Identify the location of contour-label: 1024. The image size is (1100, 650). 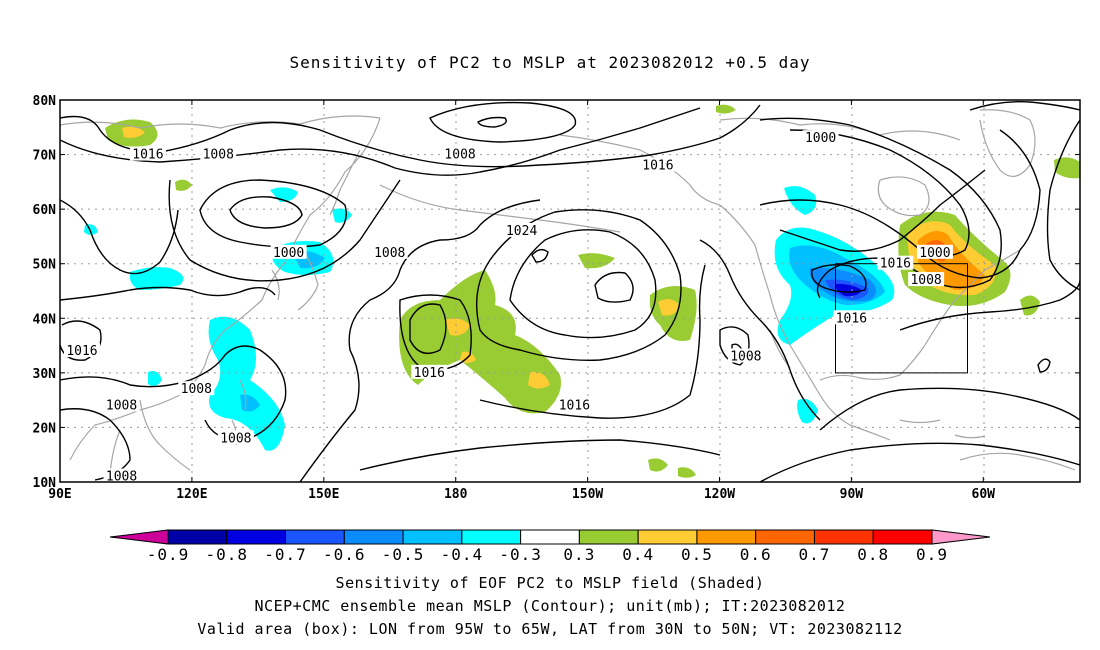
(521, 231).